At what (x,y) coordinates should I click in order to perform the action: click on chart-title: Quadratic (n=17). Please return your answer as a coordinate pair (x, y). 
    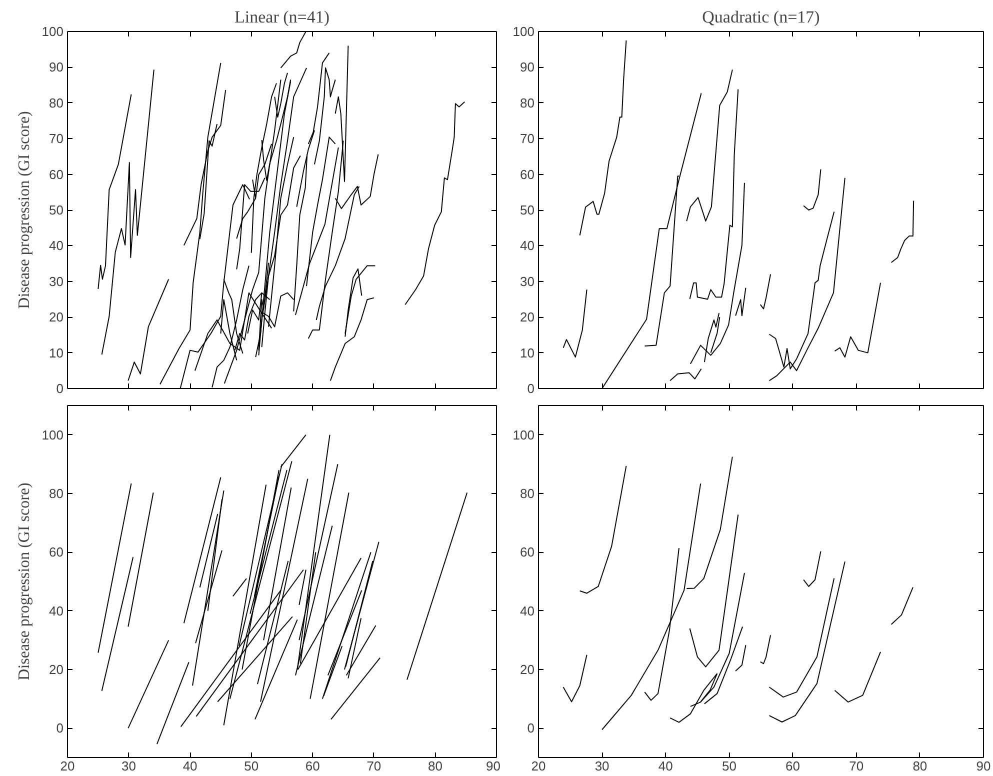
    Looking at the image, I should click on (761, 17).